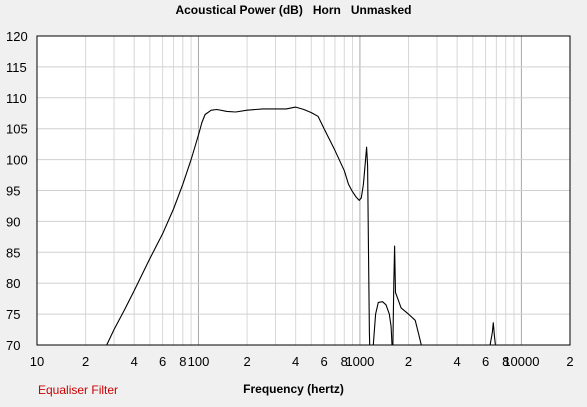 This screenshot has width=587, height=407. Describe the element at coordinates (16, 67) in the screenshot. I see `y-tick-label: 115` at that location.